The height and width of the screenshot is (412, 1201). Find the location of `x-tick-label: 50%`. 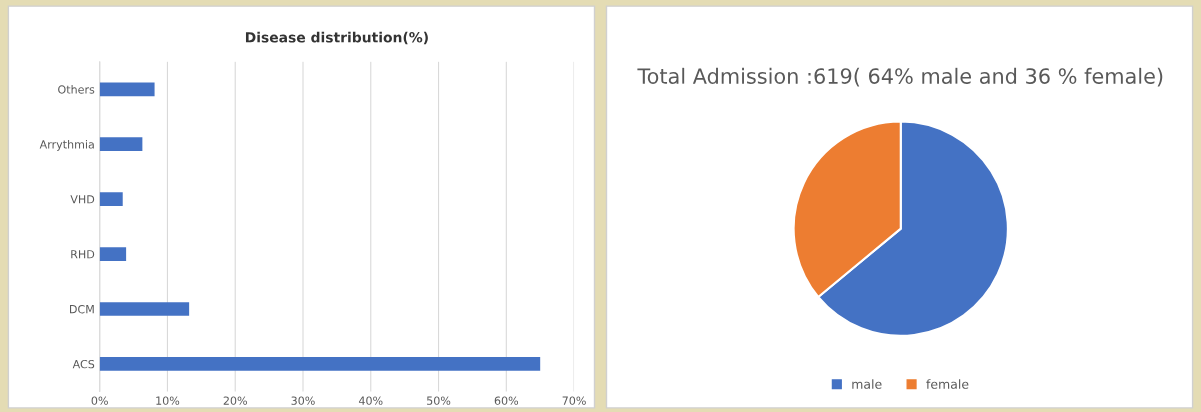

x-tick-label: 50% is located at coordinates (439, 400).